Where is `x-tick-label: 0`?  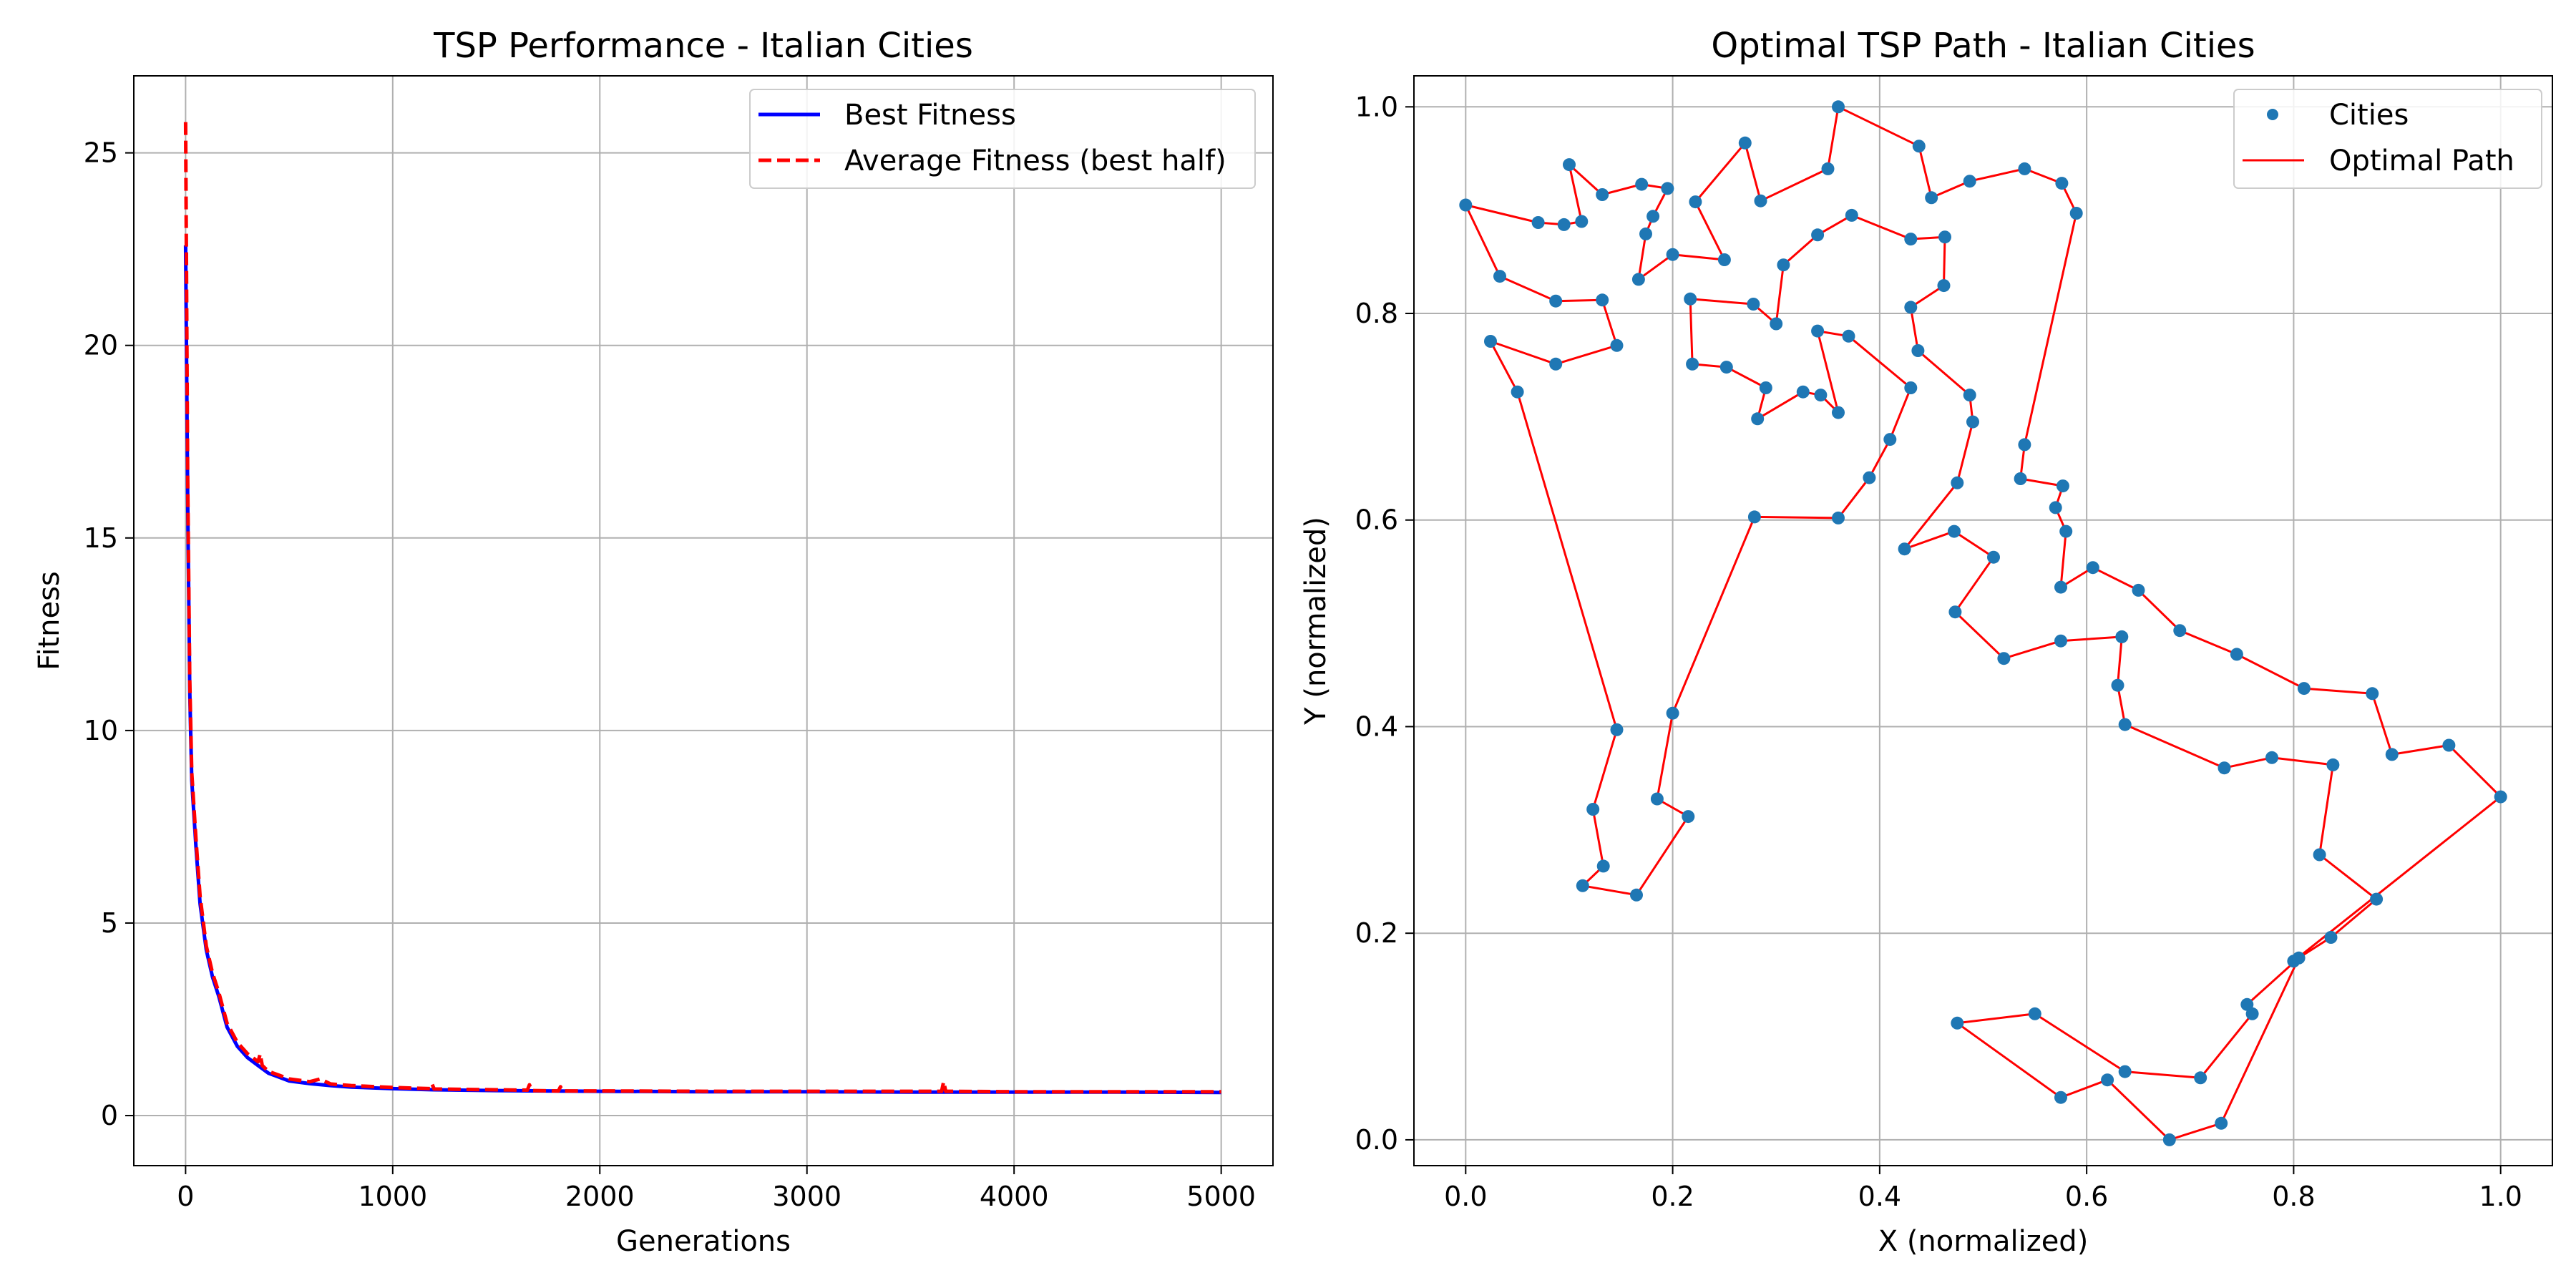
x-tick-label: 0 is located at coordinates (185, 1196).